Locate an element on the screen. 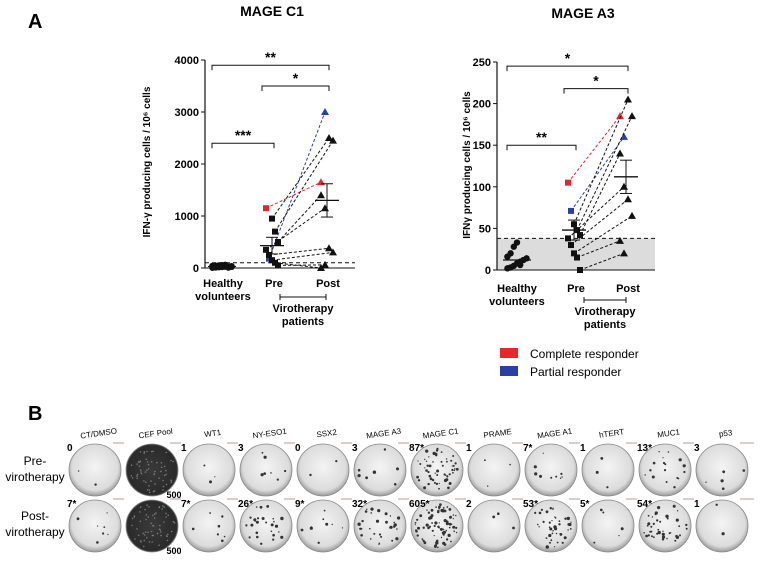 The width and height of the screenshot is (768, 568). y-tick-label: 0 is located at coordinates (196, 269).